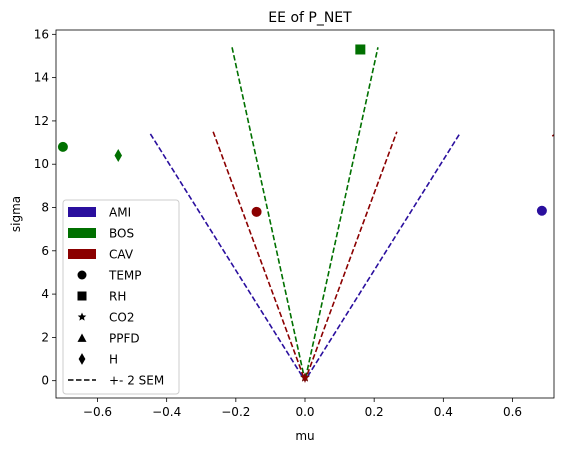 The image size is (563, 453). What do you see at coordinates (235, 412) in the screenshot?
I see `x-tick-label: −0.2` at bounding box center [235, 412].